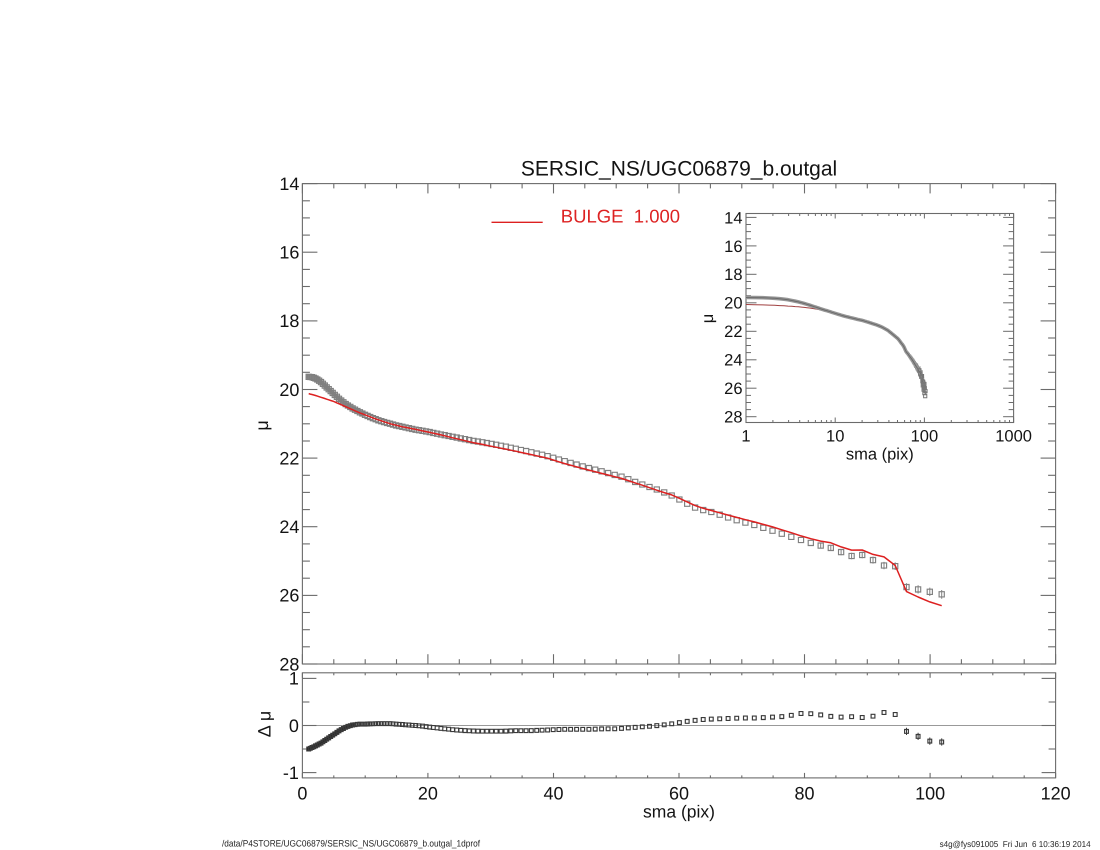 This screenshot has width=1100, height=850. What do you see at coordinates (679, 793) in the screenshot?
I see `svg-text: 60` at bounding box center [679, 793].